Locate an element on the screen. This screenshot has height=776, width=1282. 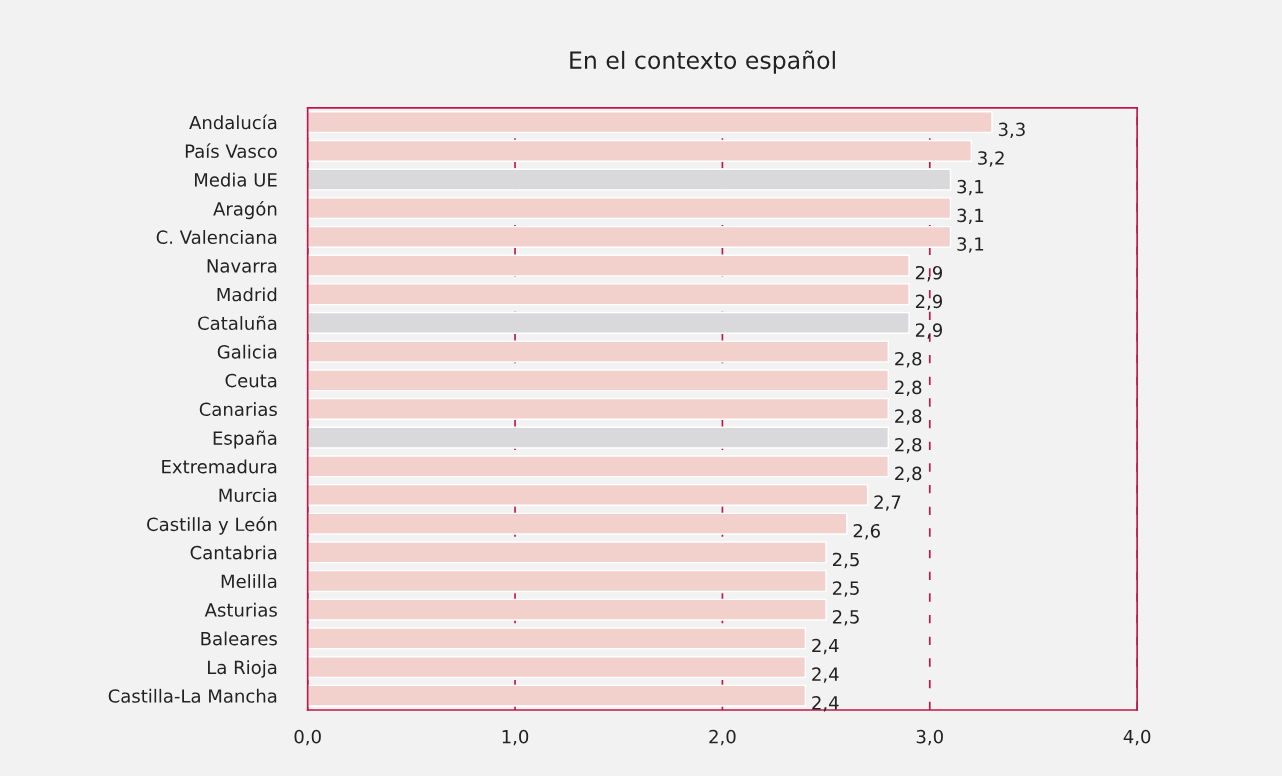
y-tick-label: Andalucía is located at coordinates (233, 122).